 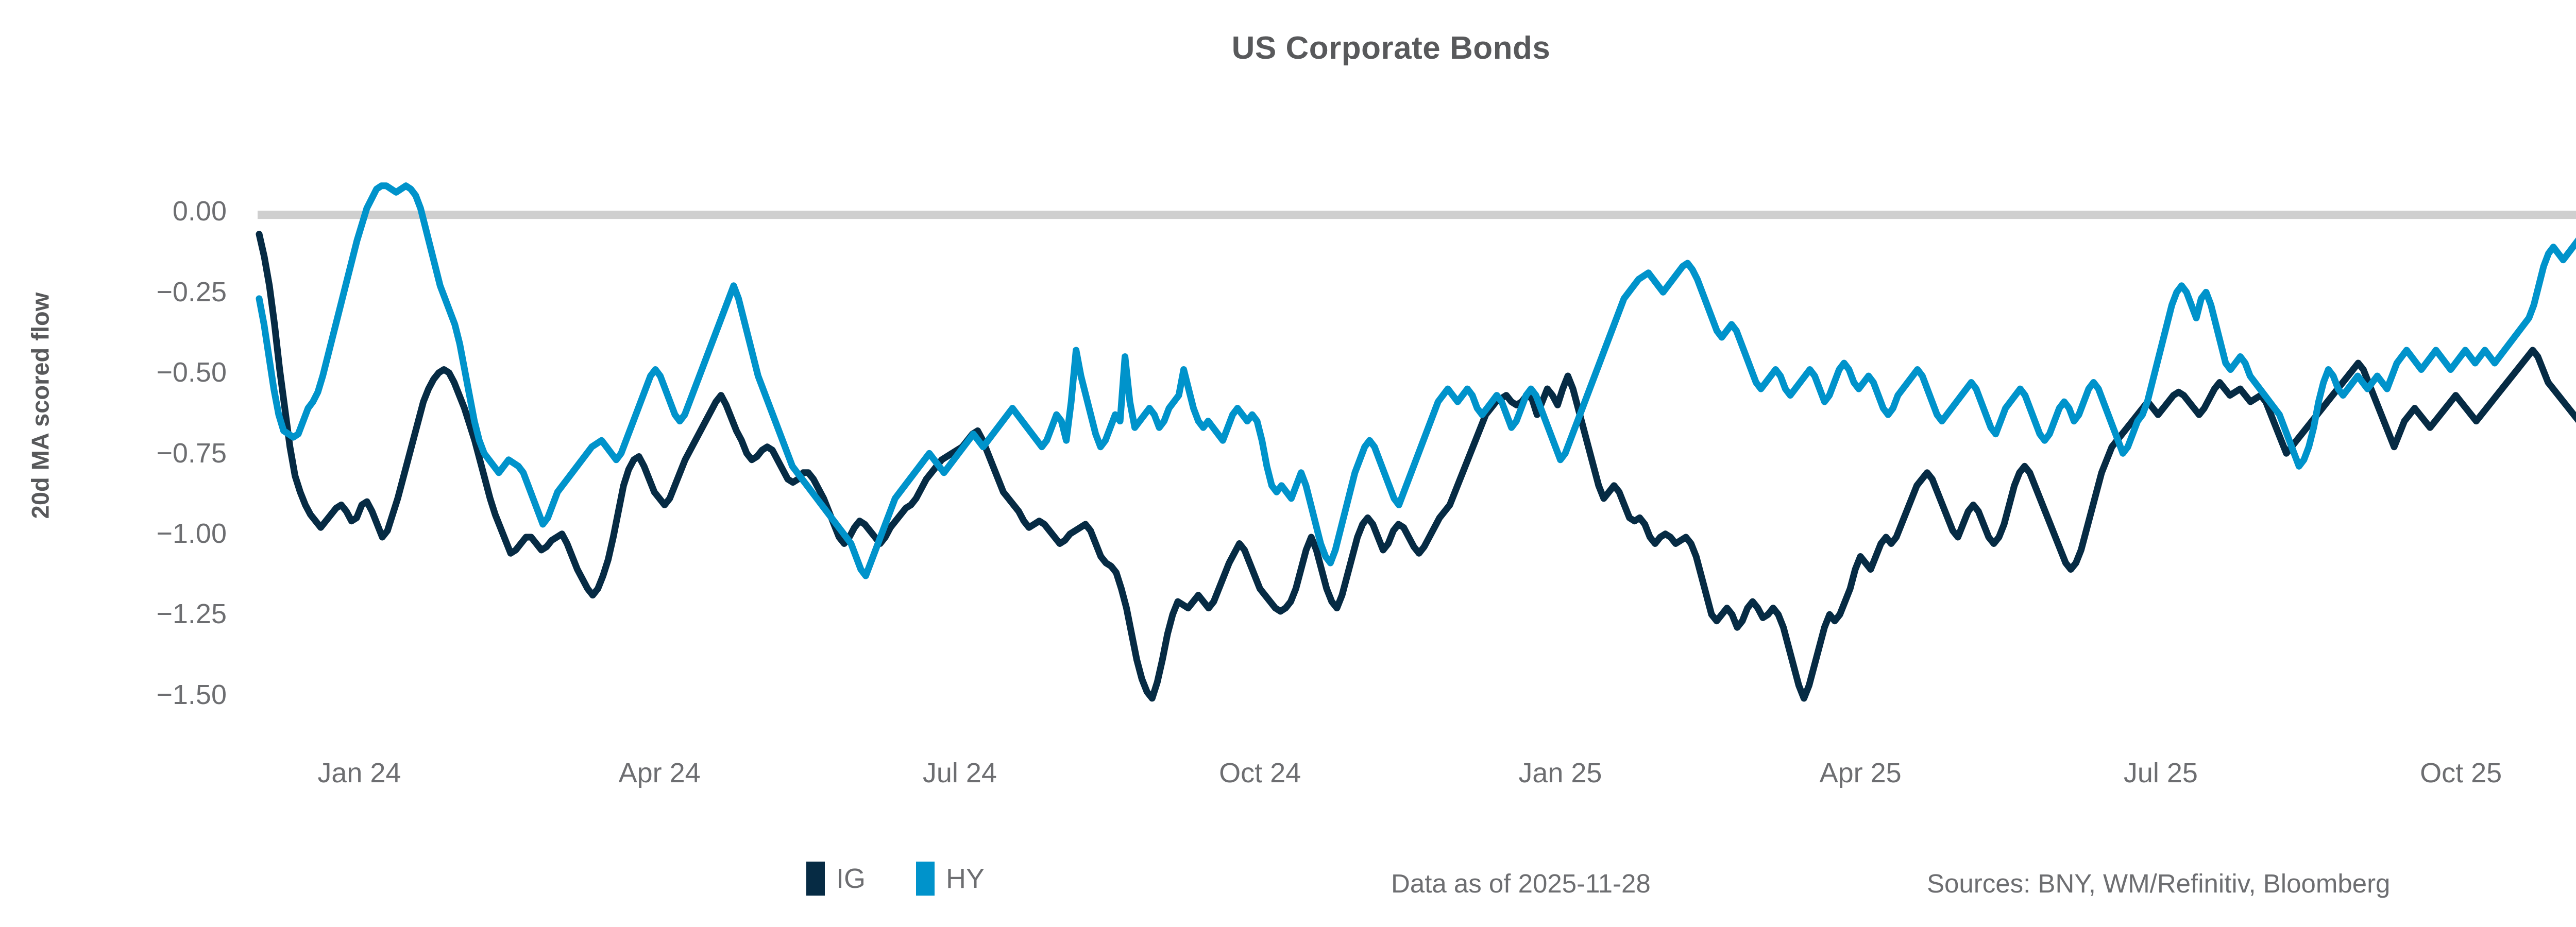 I want to click on legend-label-hy: HY, so click(x=965, y=878).